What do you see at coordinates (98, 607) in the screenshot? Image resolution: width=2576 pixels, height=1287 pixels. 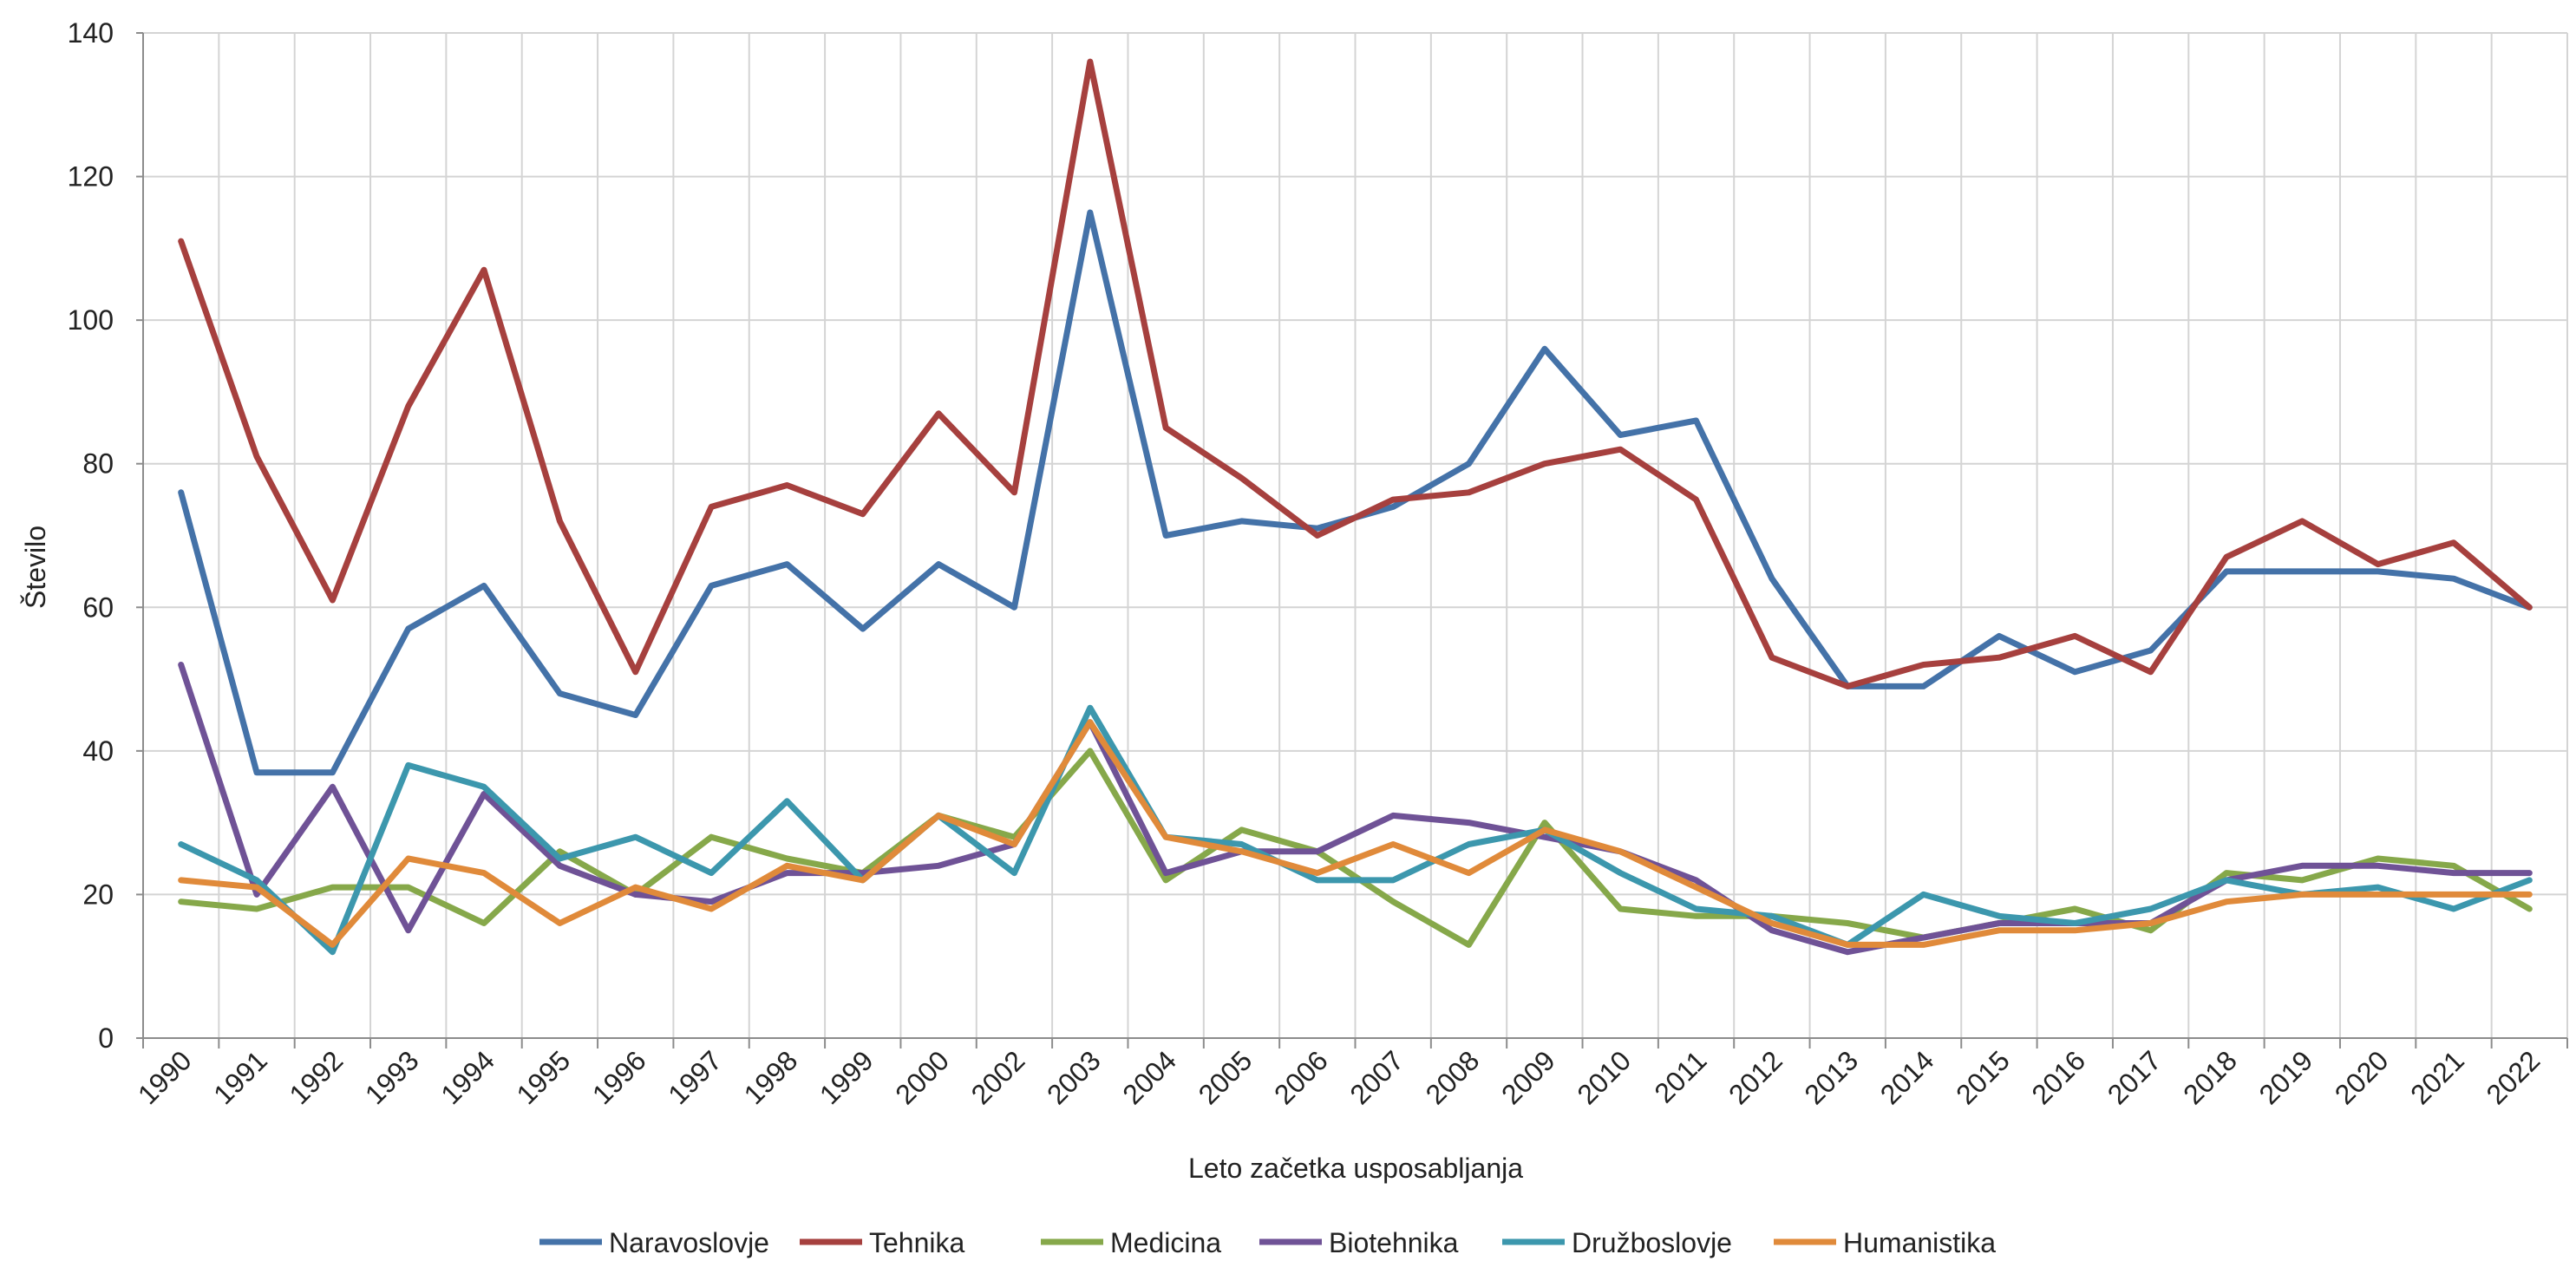 I see `y-tick-label: 60` at bounding box center [98, 607].